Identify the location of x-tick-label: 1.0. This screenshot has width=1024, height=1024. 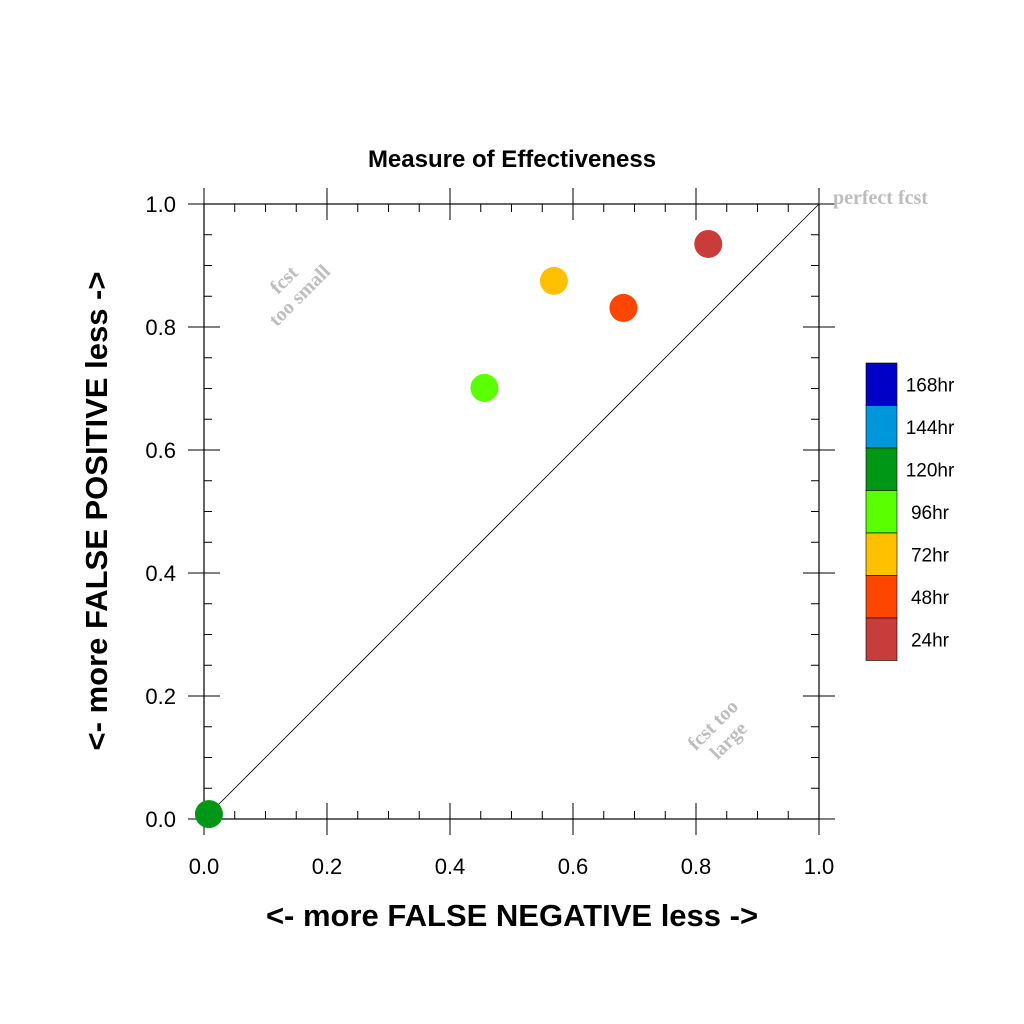
(819, 866).